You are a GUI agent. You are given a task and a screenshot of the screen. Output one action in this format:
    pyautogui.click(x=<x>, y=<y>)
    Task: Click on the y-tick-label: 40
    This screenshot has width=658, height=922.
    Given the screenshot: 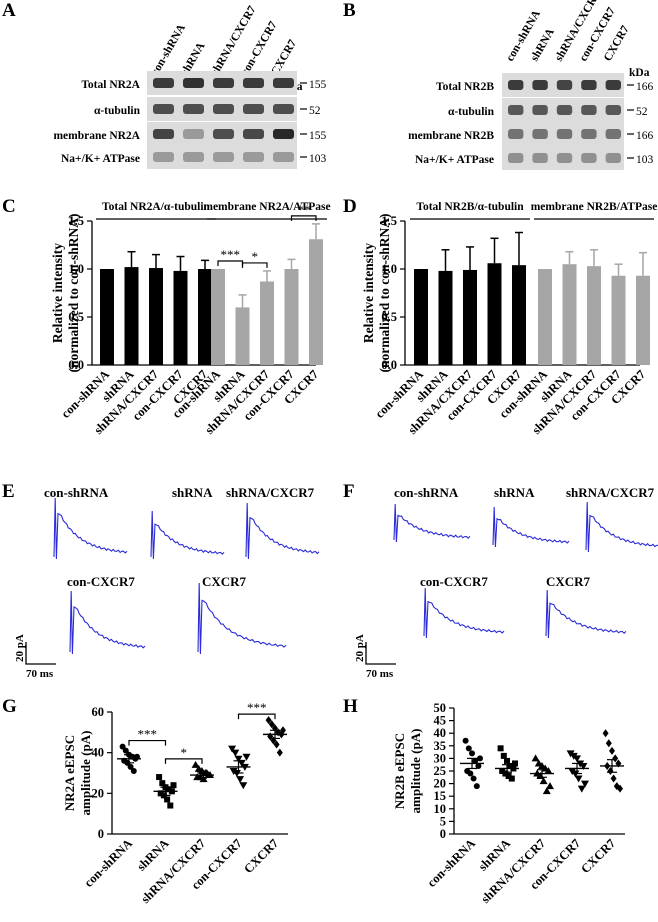 What is the action you would take?
    pyautogui.click(x=440, y=733)
    